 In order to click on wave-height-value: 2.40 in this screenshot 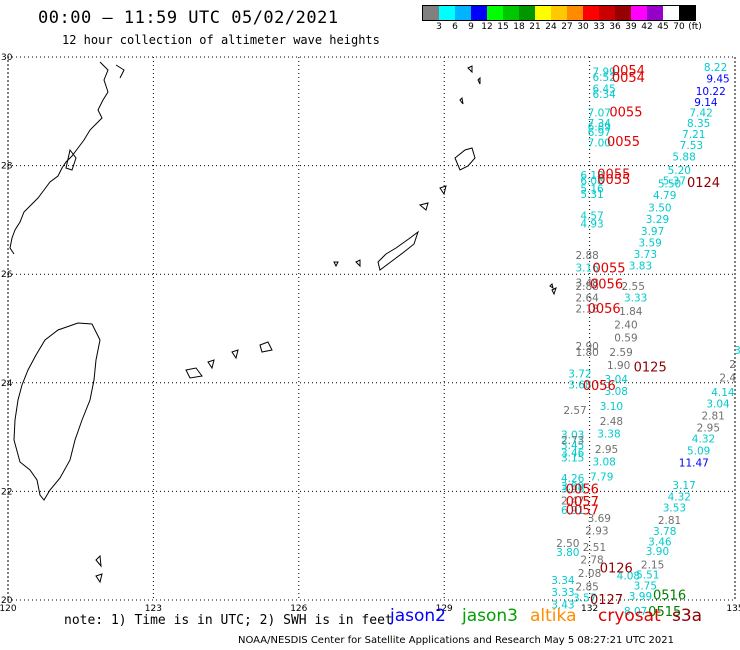, I will do `click(625, 326)`.